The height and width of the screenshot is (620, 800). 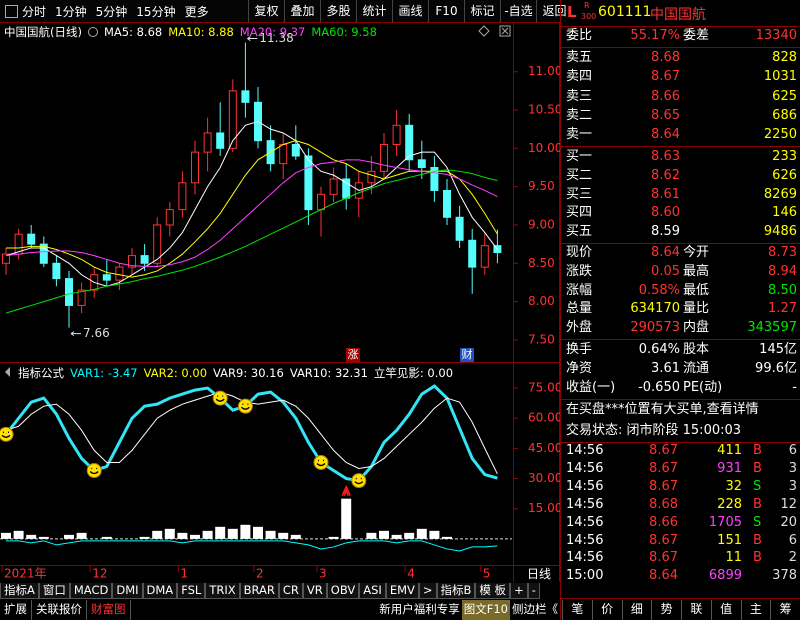 What do you see at coordinates (127, 591) in the screenshot?
I see `indicator-tab: DMI` at bounding box center [127, 591].